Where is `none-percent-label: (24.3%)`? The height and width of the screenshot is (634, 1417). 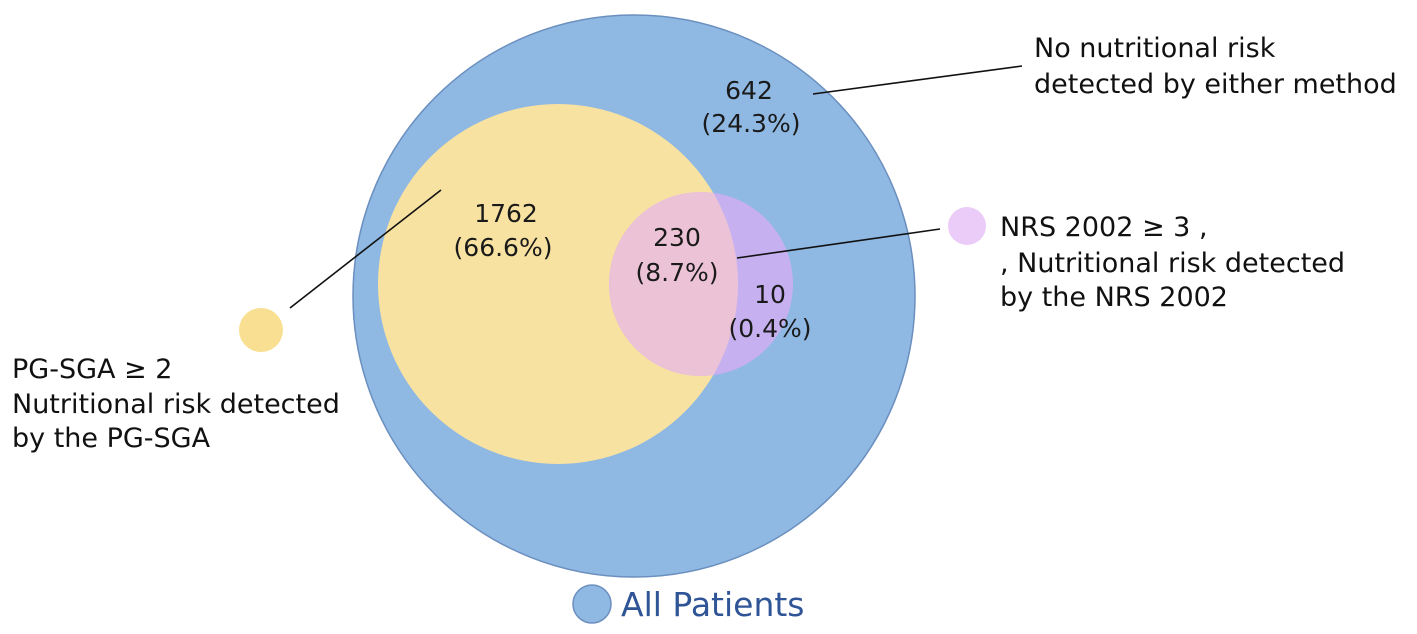 none-percent-label: (24.3%) is located at coordinates (751, 123).